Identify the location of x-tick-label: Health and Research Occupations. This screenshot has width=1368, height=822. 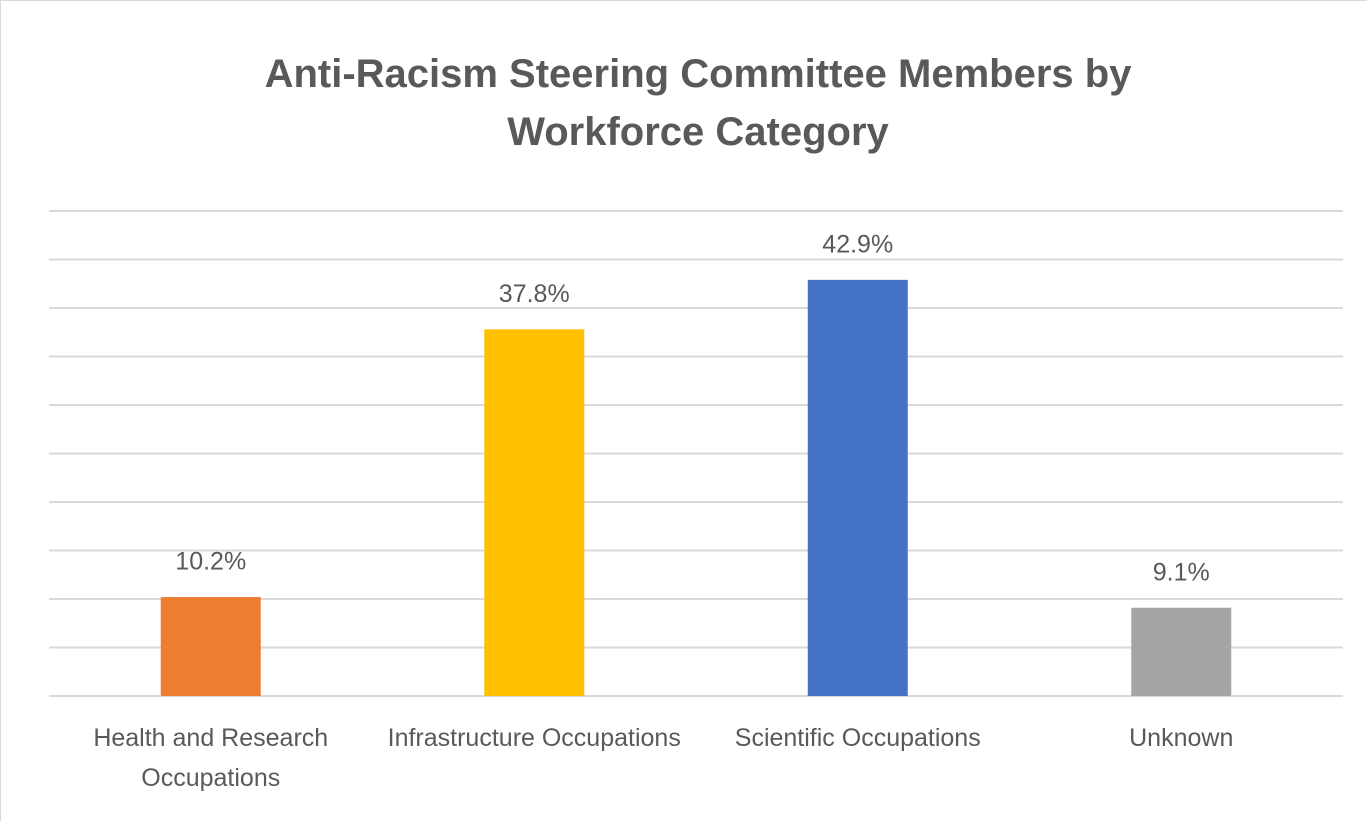
(211, 758).